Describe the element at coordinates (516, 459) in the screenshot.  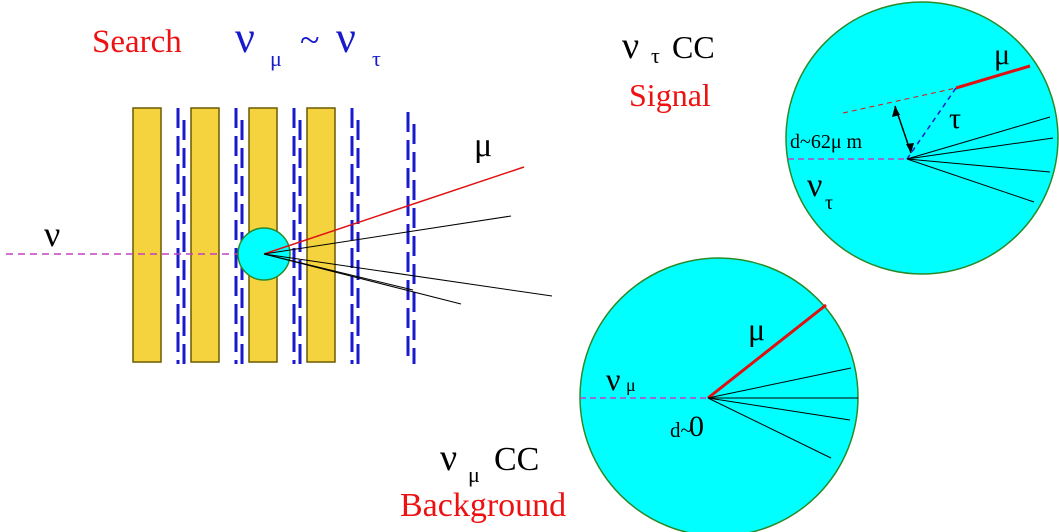
I see `background-cc: CC` at that location.